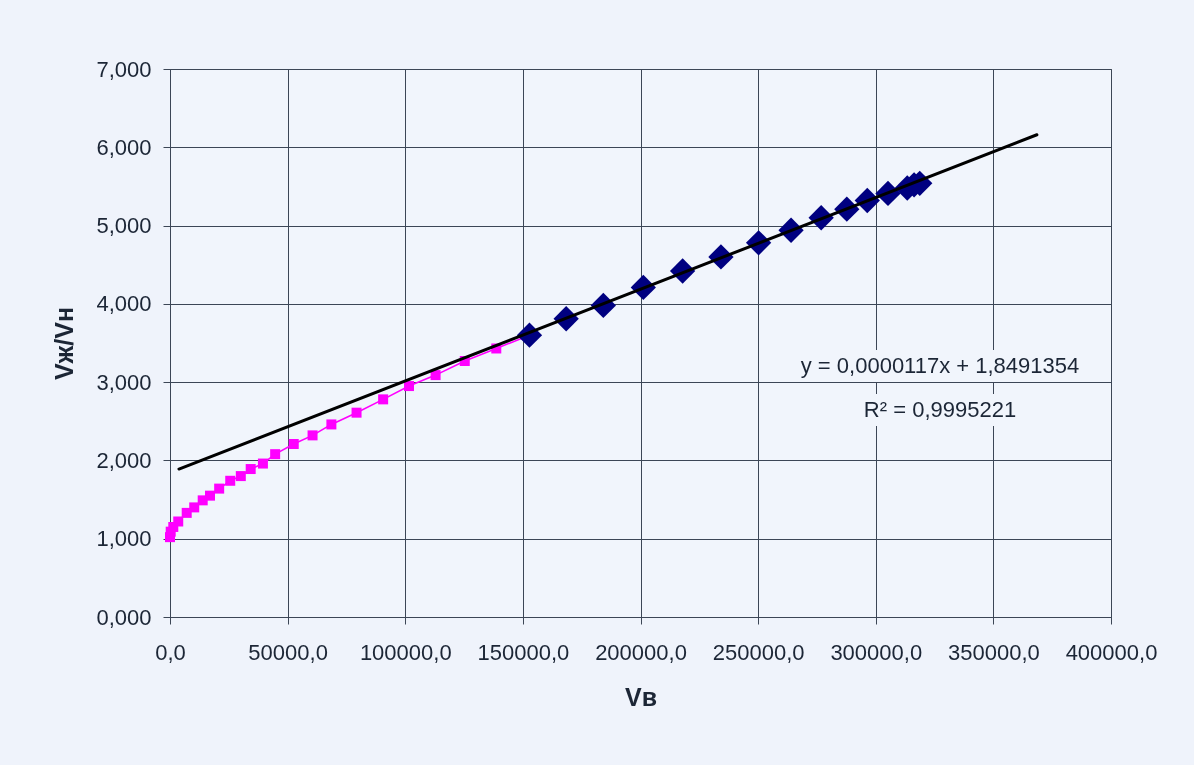 This screenshot has height=765, width=1194. I want to click on y-tick-label: 2,000, so click(124, 460).